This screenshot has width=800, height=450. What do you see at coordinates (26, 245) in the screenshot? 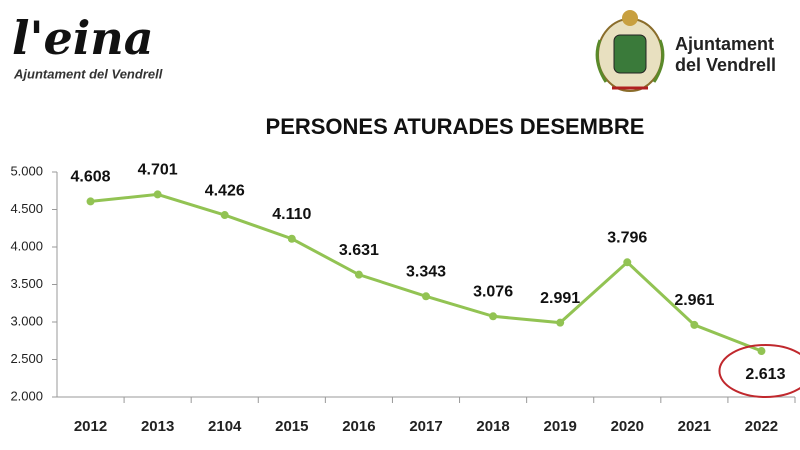
I see `y-tick-label: 4.000` at bounding box center [26, 245].